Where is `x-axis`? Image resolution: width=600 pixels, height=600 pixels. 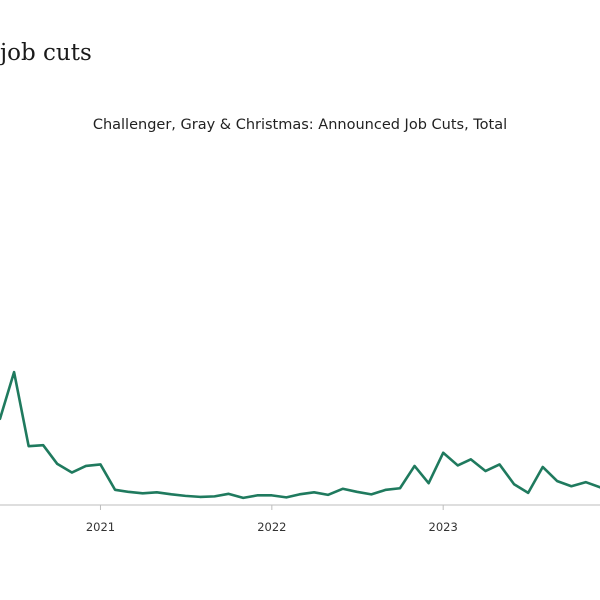
x-axis is located at coordinates (300, 507).